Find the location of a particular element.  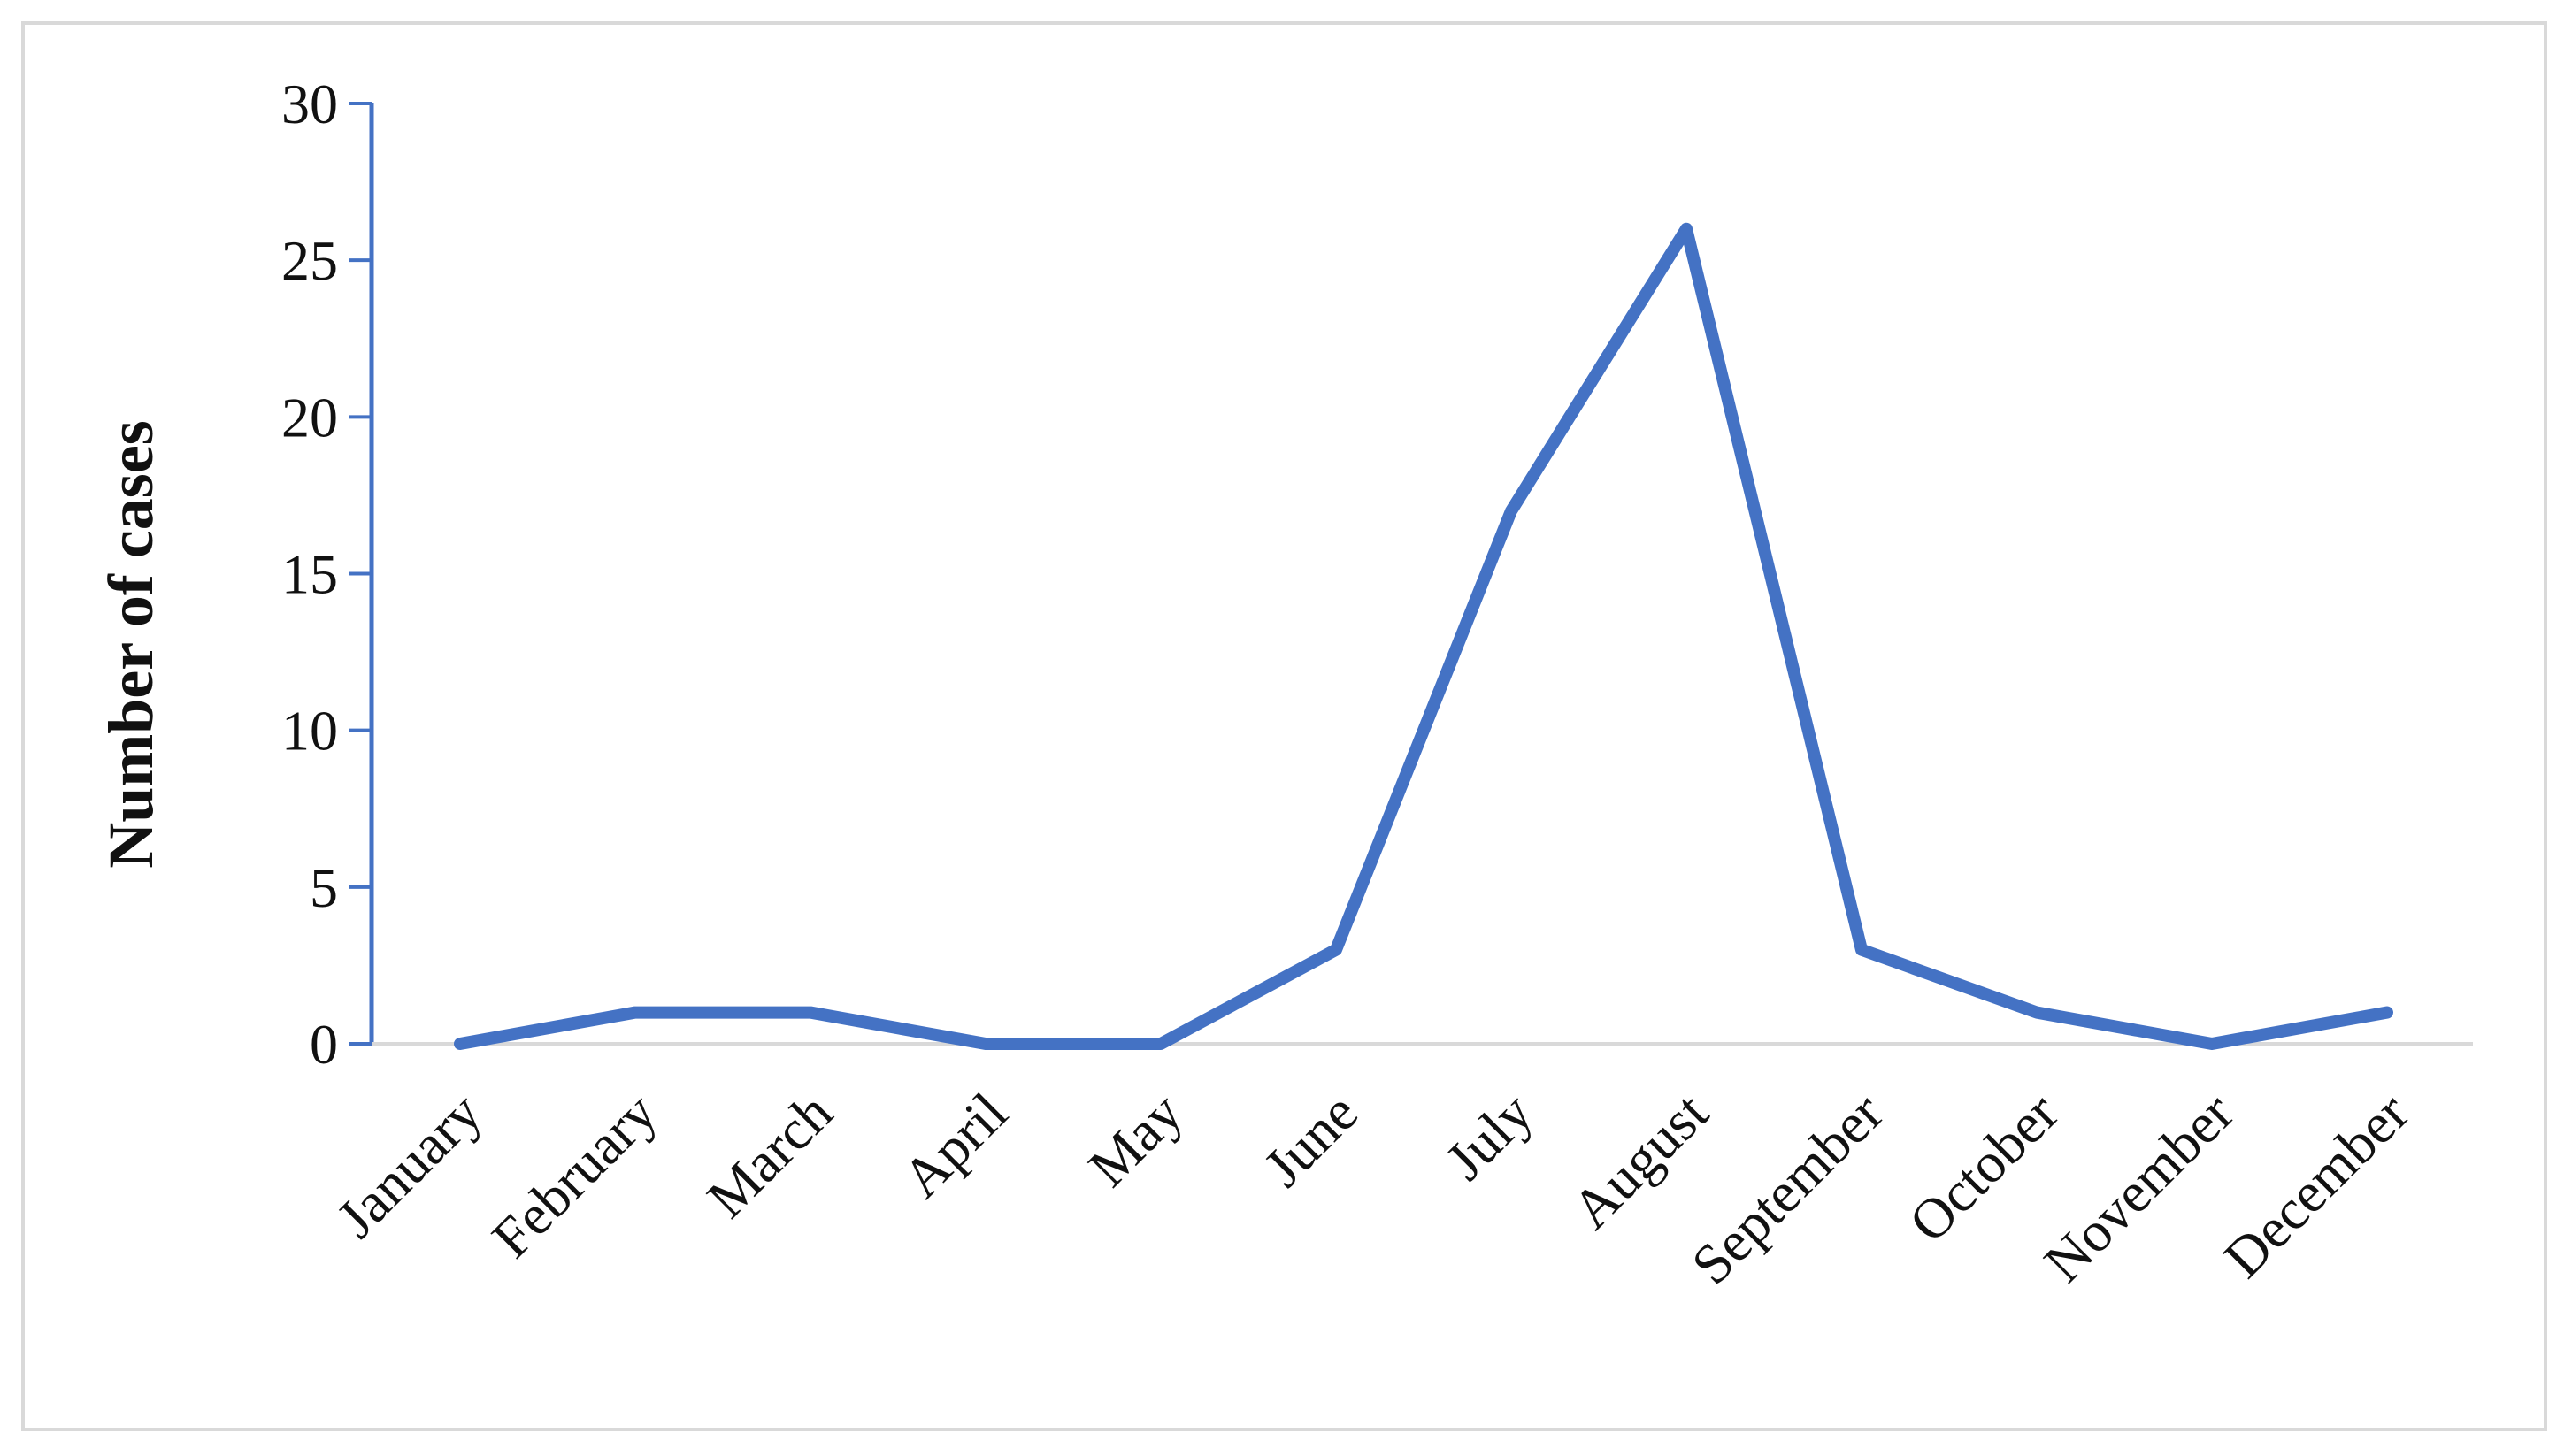

y-axis is located at coordinates (361, 574).